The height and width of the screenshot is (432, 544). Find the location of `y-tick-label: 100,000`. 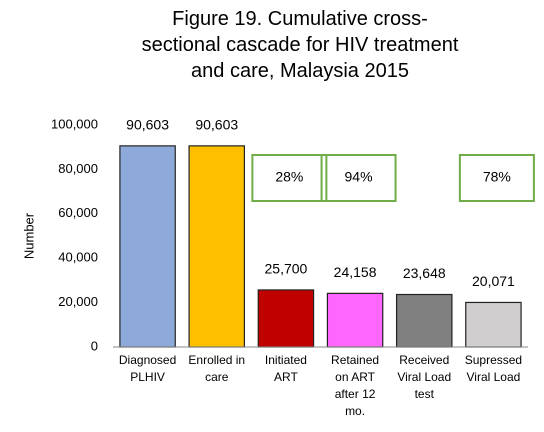

y-tick-label: 100,000 is located at coordinates (74, 123).